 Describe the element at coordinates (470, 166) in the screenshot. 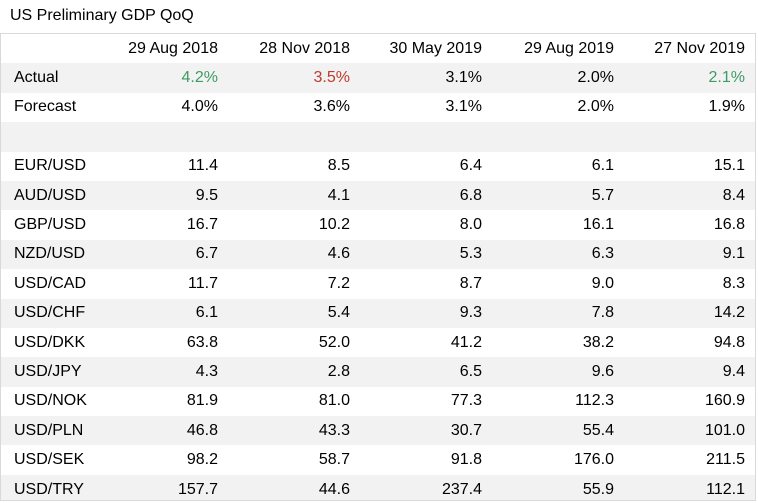

I see `table-cell: 6.4` at that location.